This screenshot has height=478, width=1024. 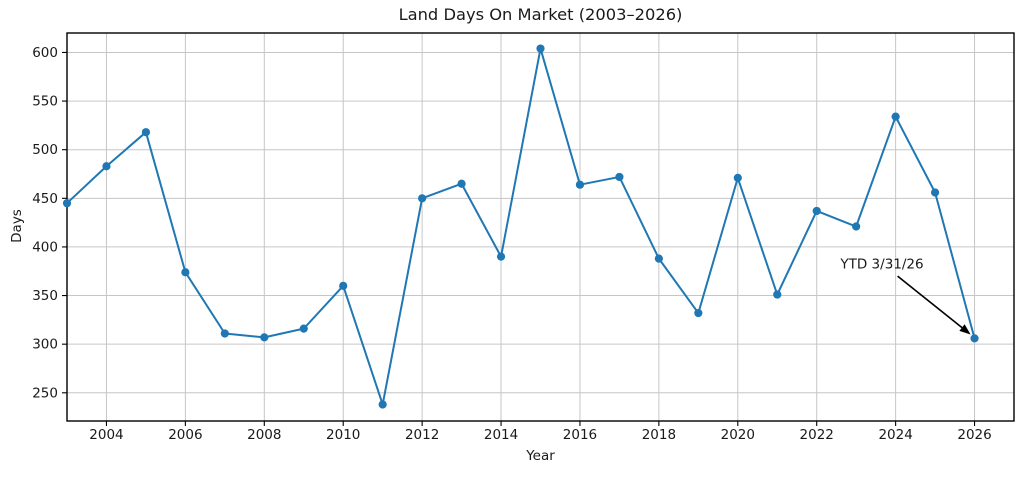 I want to click on y-tick-label: 500, so click(x=45, y=150).